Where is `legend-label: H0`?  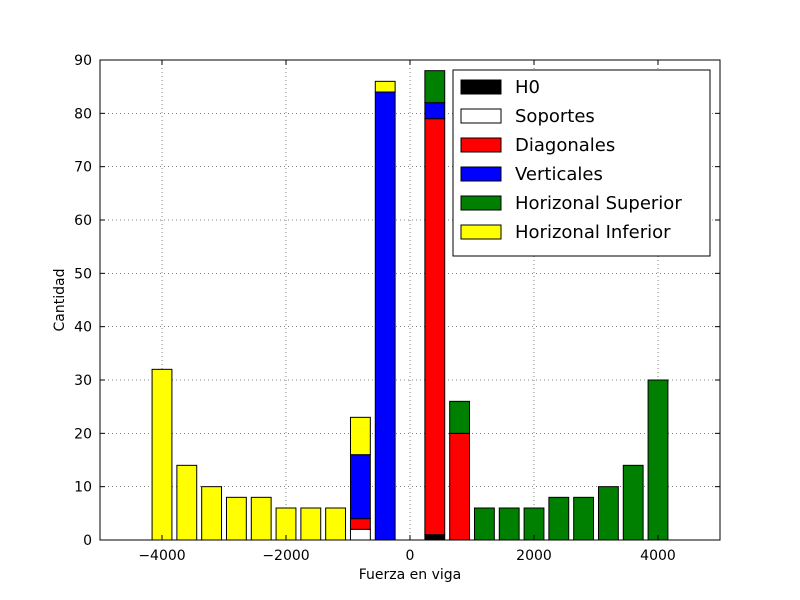
legend-label: H0 is located at coordinates (527, 87).